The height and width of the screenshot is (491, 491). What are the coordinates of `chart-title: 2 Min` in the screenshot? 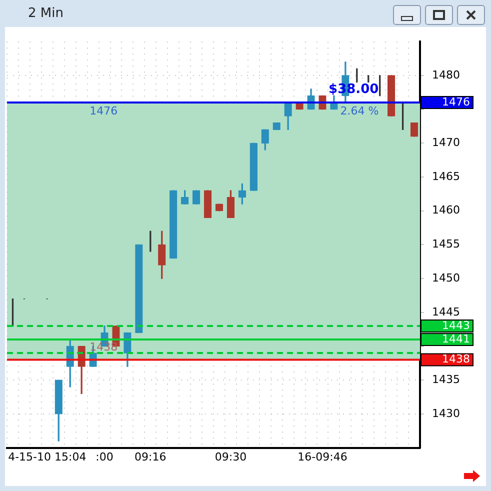 It's located at (46, 13).